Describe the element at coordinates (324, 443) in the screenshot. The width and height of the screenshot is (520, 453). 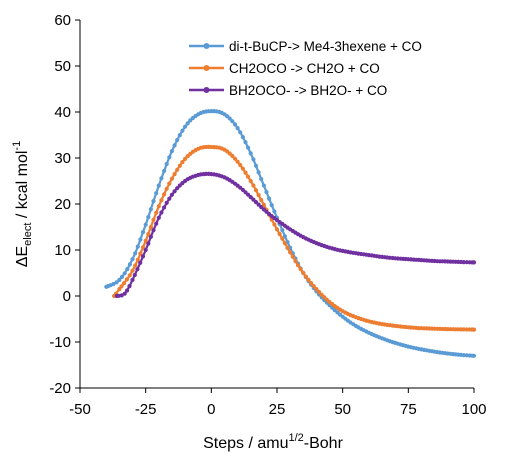
I see `x-axis-title-tail: -Bohr` at that location.